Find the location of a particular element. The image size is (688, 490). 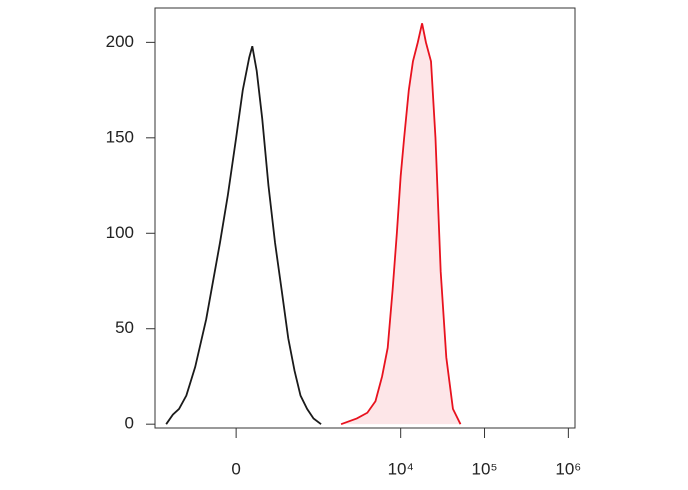

y-tick-label: 200 is located at coordinates (120, 41).